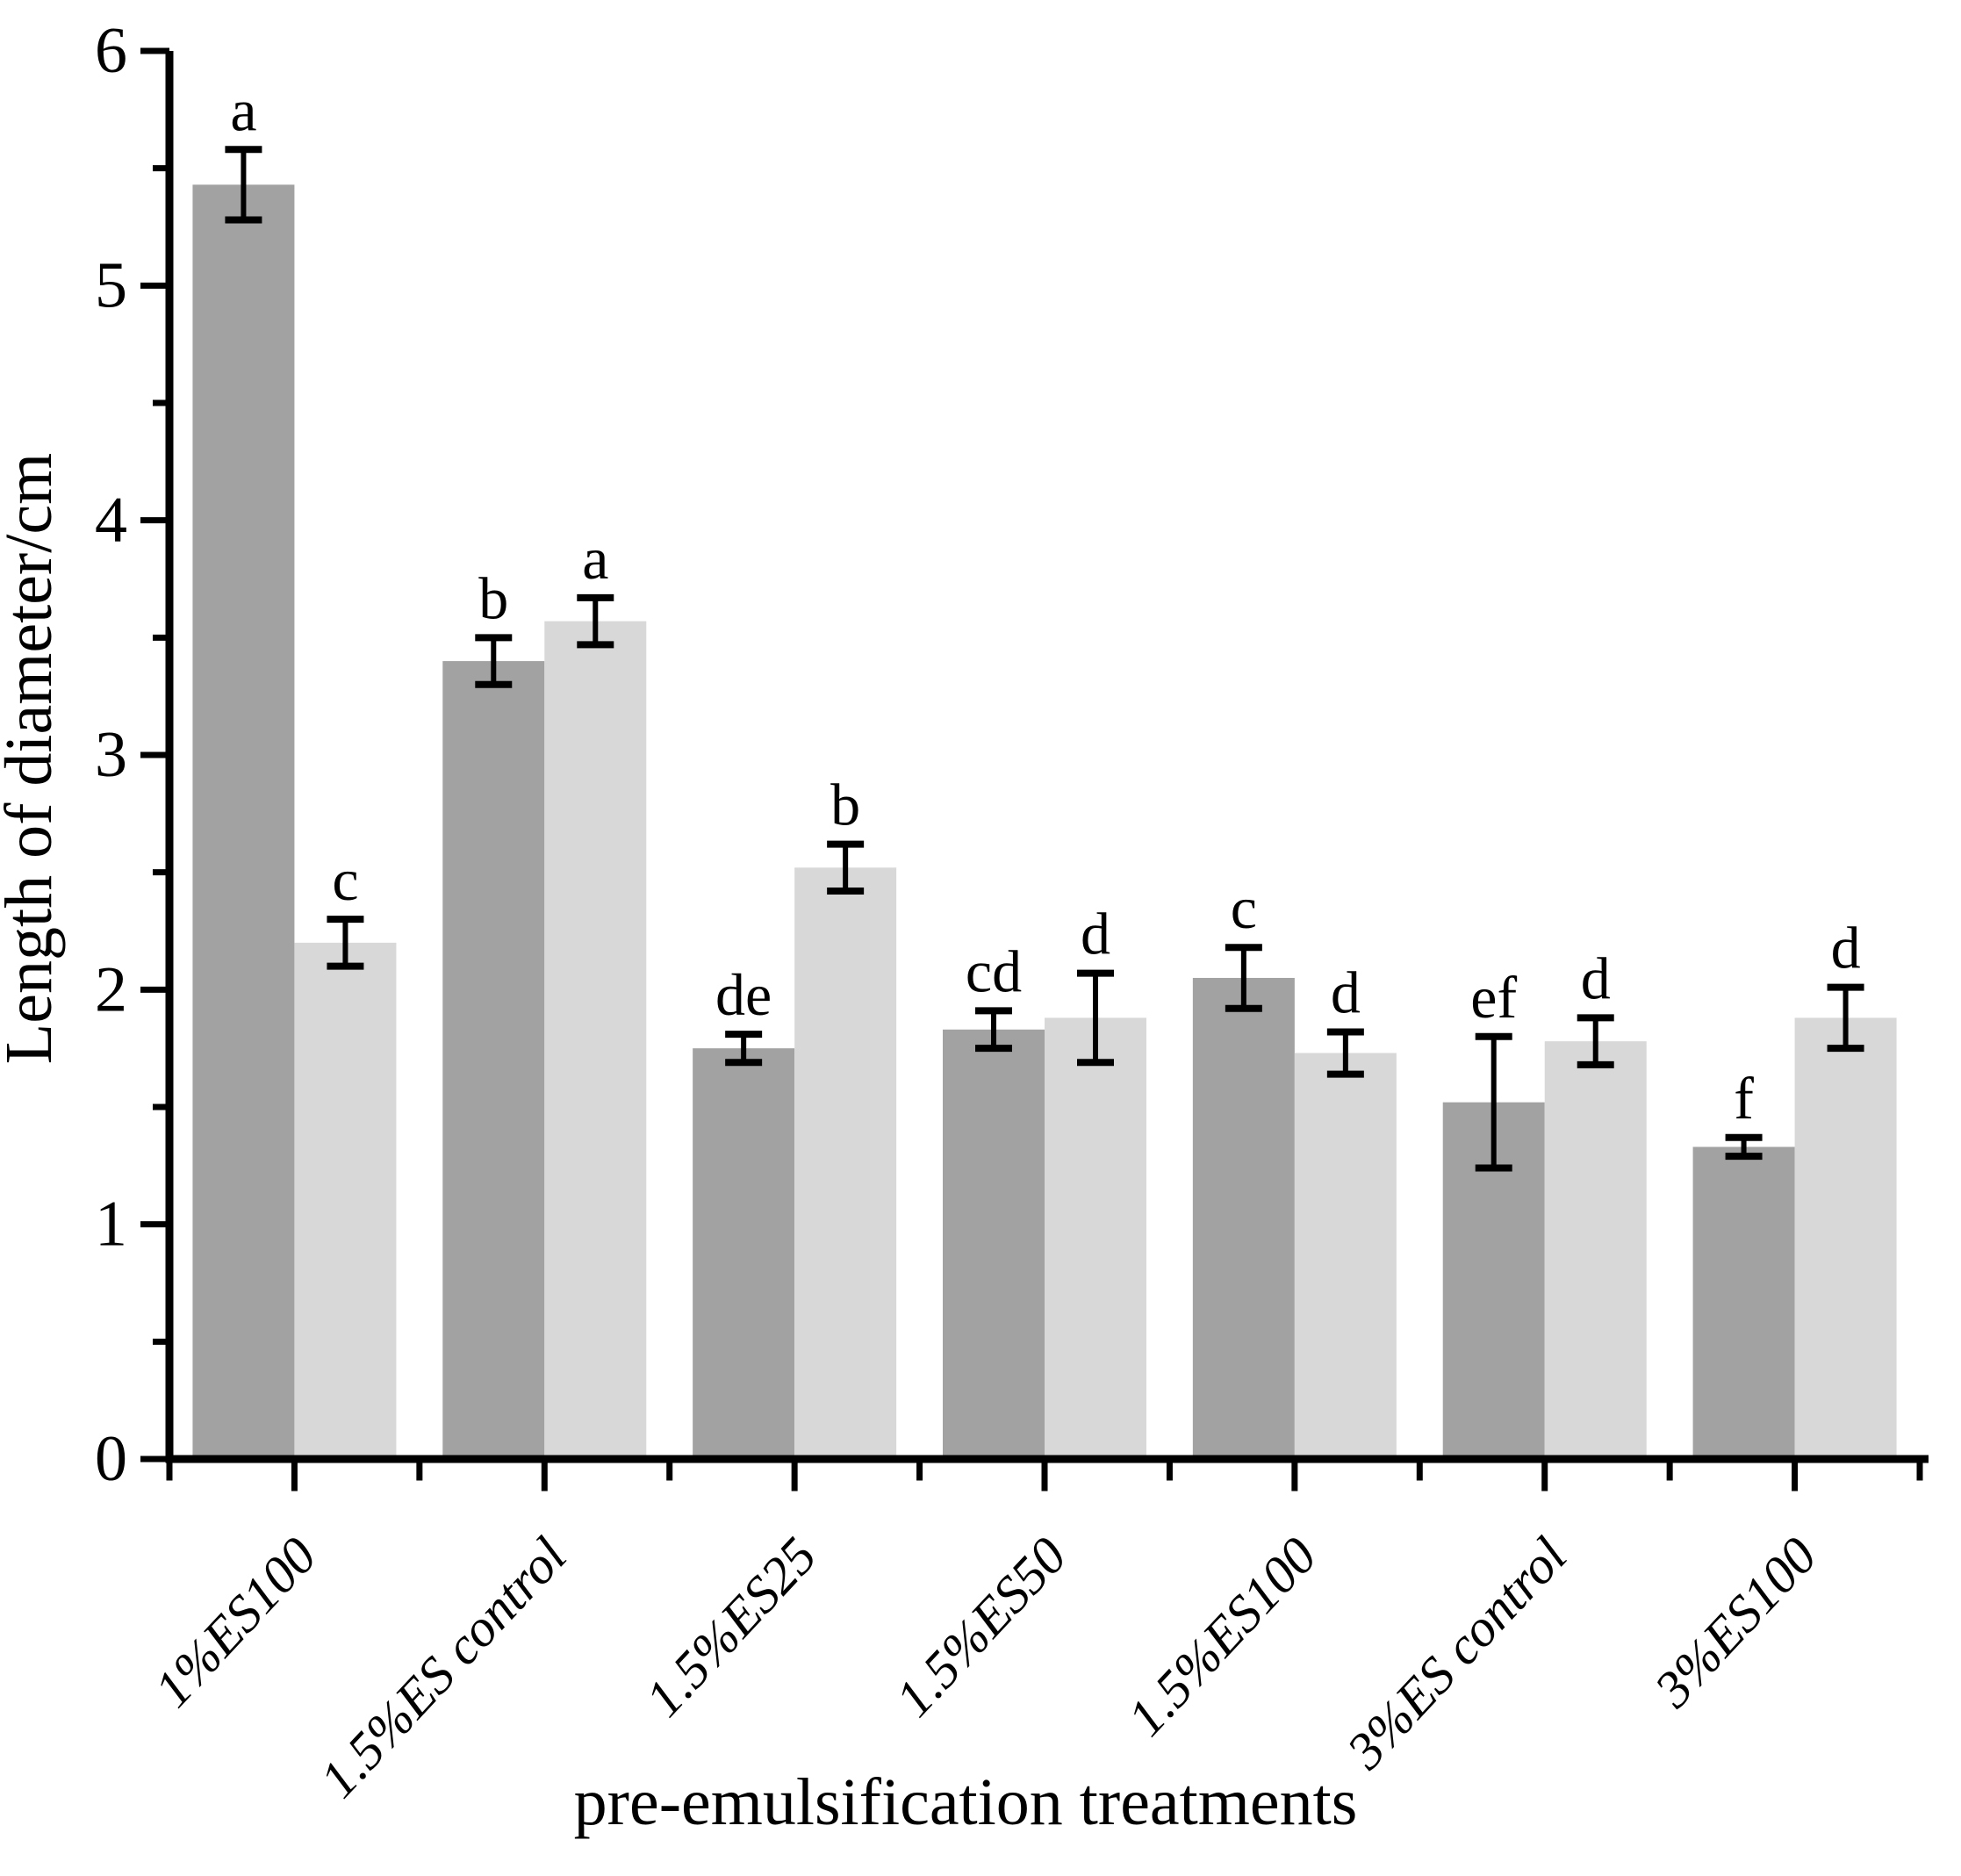 The width and height of the screenshot is (1961, 1876). What do you see at coordinates (33, 758) in the screenshot?
I see `y-axis-title: Length of diameter/cm` at bounding box center [33, 758].